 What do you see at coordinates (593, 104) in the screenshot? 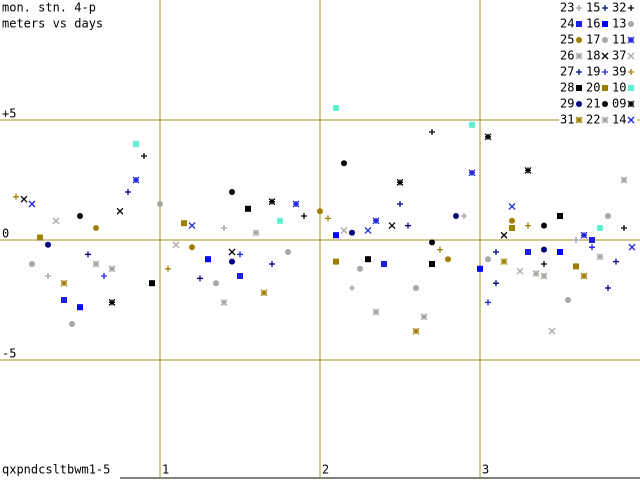
I see `legend-label: 21` at bounding box center [593, 104].